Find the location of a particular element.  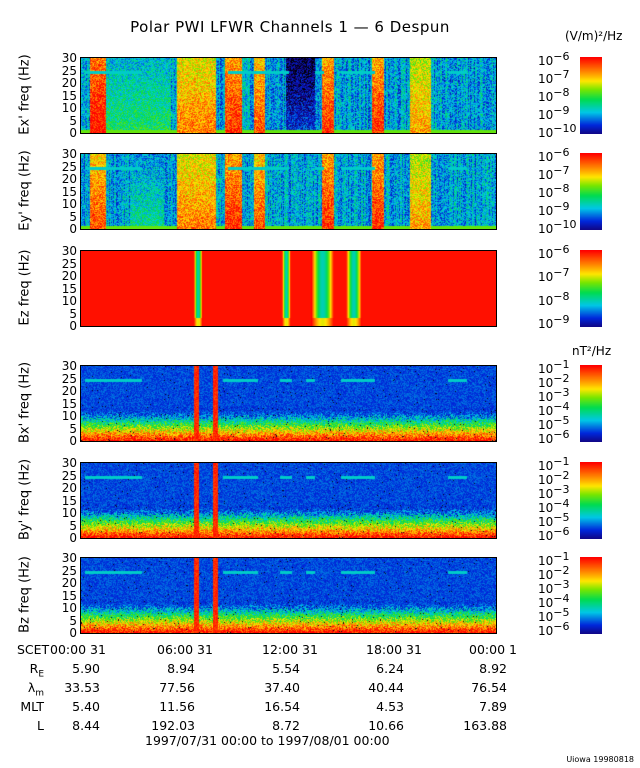

spectrogram-bx is located at coordinates (288, 403).